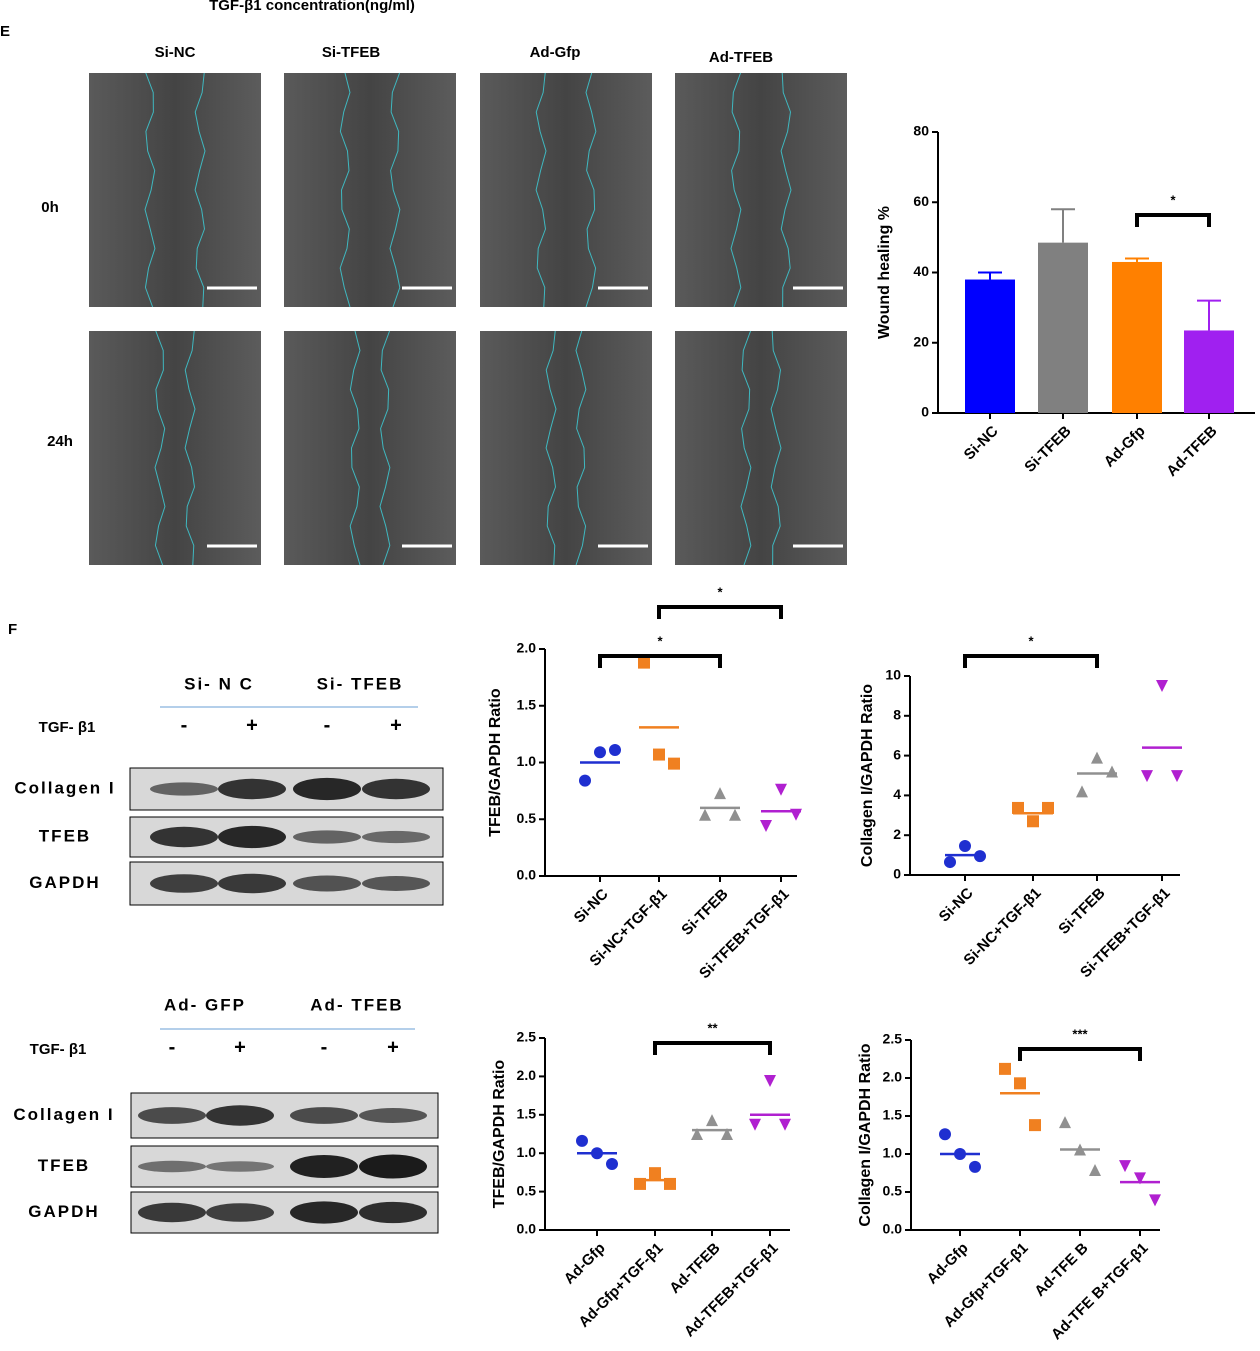  Describe the element at coordinates (50, 207) in the screenshot. I see `row-label: 0h` at that location.